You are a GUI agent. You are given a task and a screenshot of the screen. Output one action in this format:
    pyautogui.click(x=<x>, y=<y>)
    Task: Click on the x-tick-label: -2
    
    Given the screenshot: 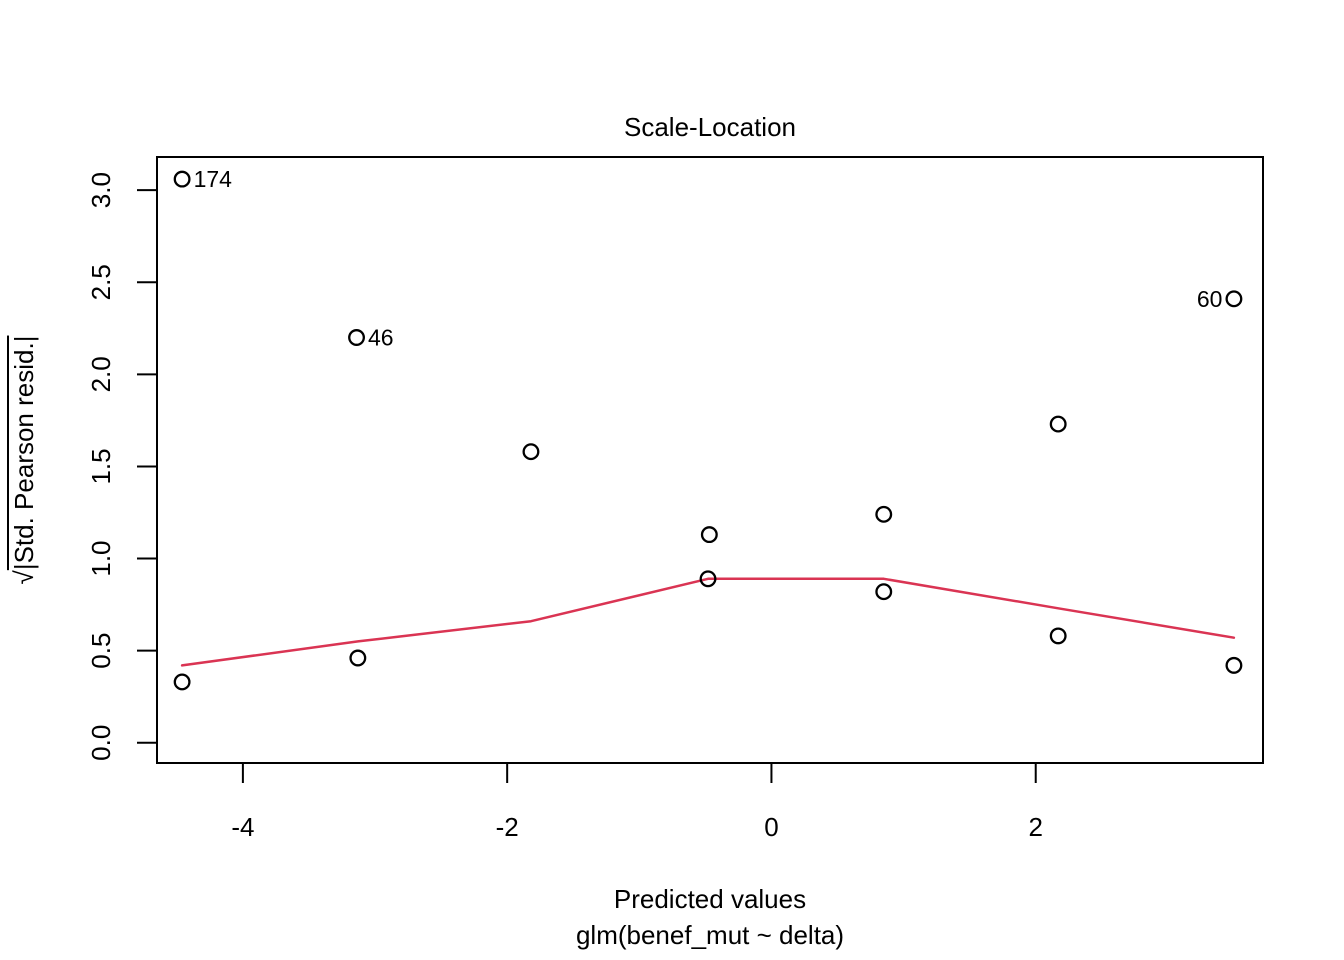 What is the action you would take?
    pyautogui.click(x=507, y=827)
    